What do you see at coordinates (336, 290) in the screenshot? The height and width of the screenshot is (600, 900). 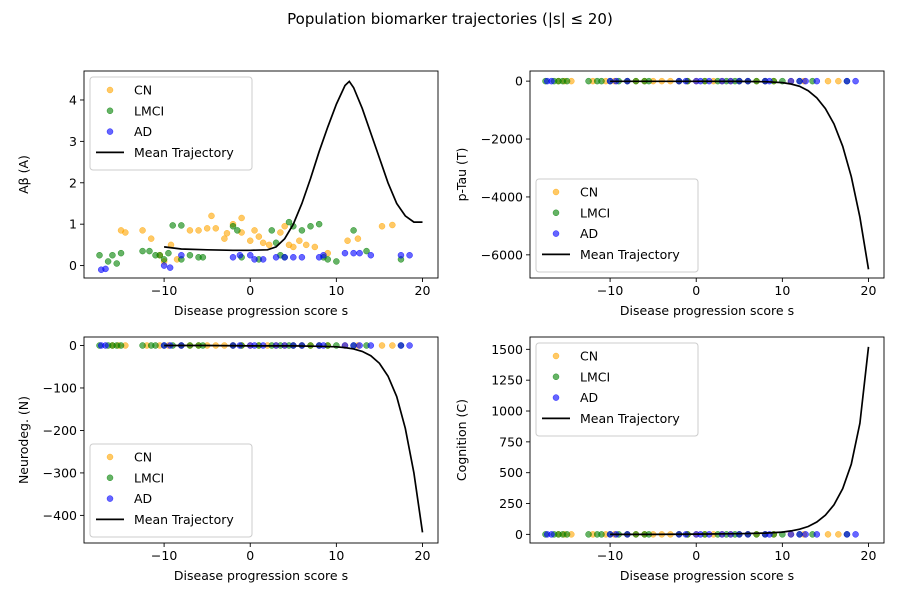 I see `x-tick-label: 10` at bounding box center [336, 290].